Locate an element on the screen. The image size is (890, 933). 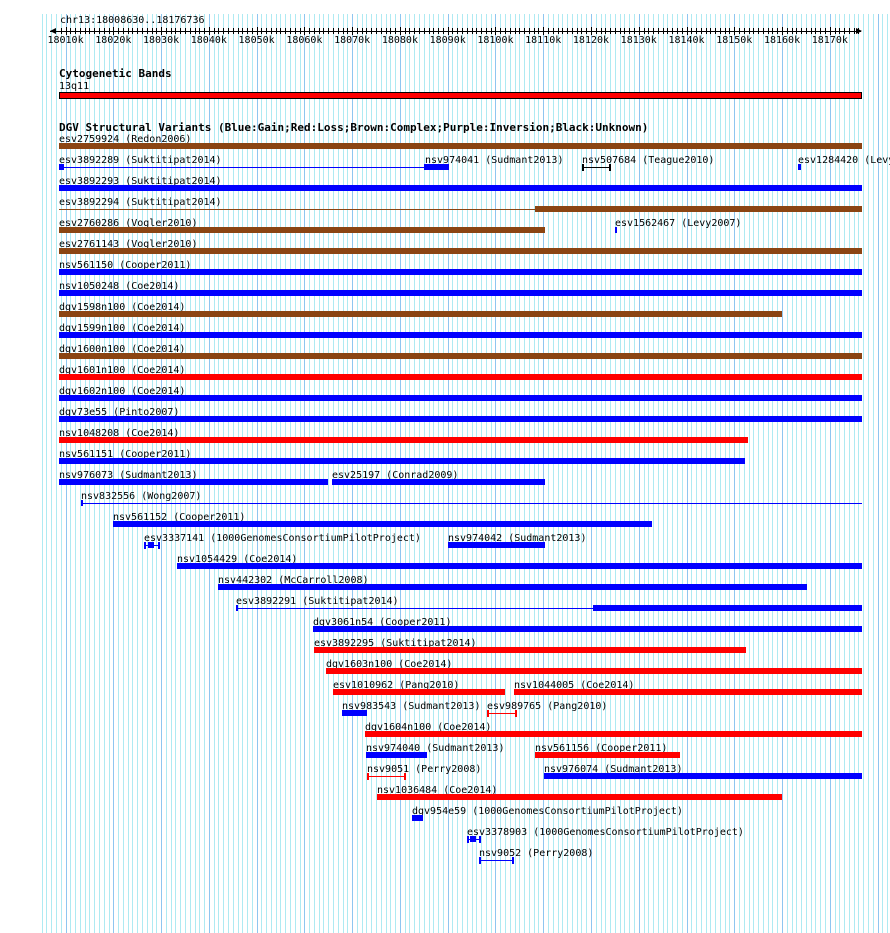
sv-label: esv3892295 (Suktitipat2014) is located at coordinates (395, 643).